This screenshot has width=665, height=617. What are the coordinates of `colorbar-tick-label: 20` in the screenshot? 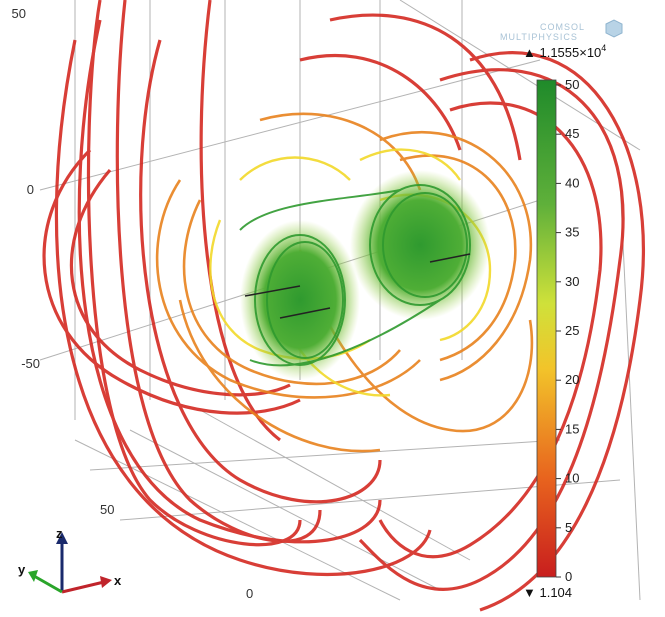 It's located at (572, 379).